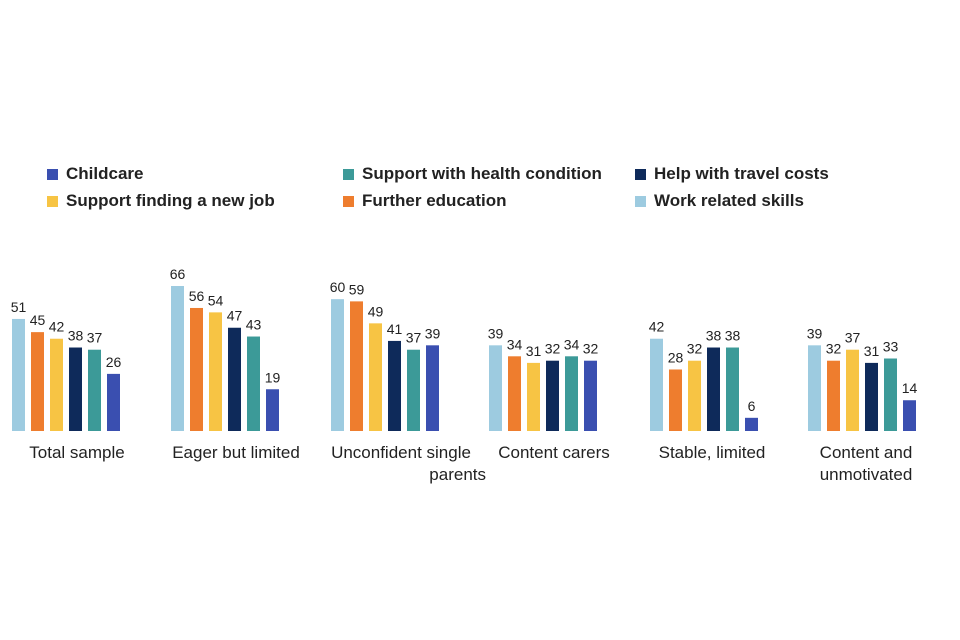  I want to click on data-label: 43, so click(254, 325).